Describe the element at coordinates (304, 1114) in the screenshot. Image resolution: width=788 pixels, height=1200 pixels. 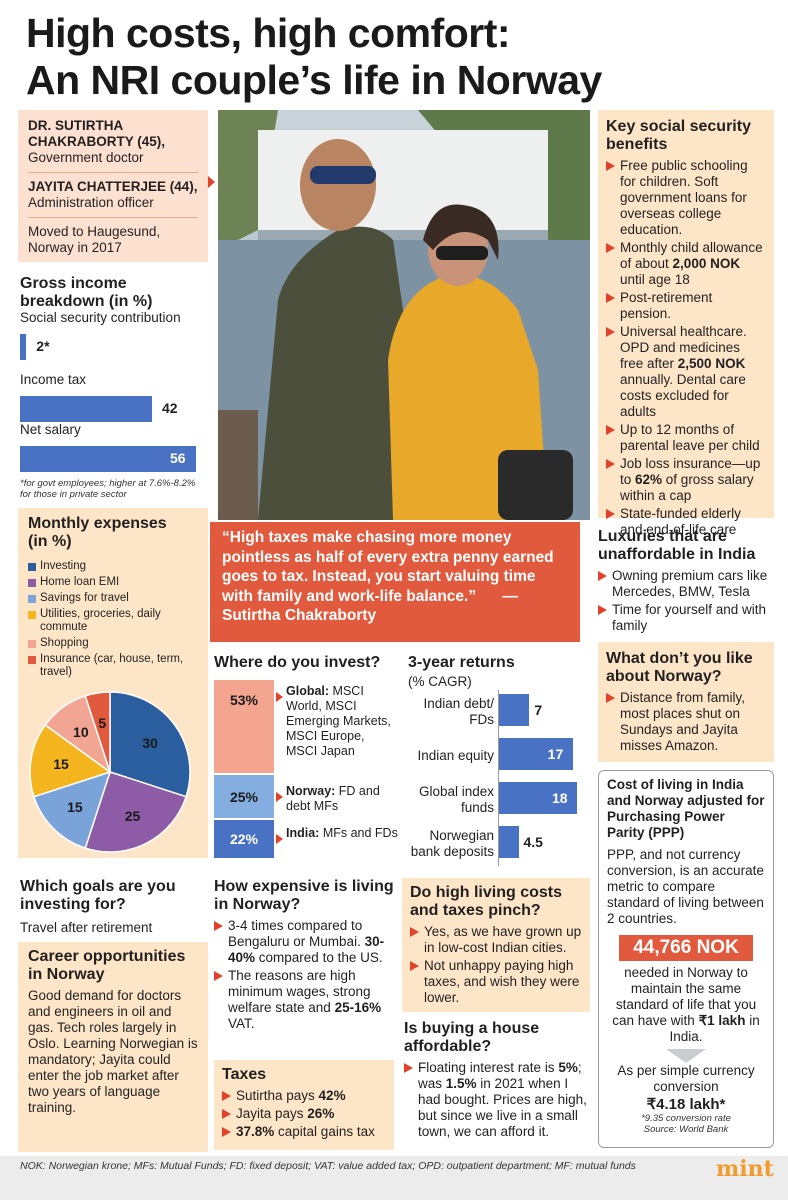
I see `tax-item: Jayita pays 26%` at that location.